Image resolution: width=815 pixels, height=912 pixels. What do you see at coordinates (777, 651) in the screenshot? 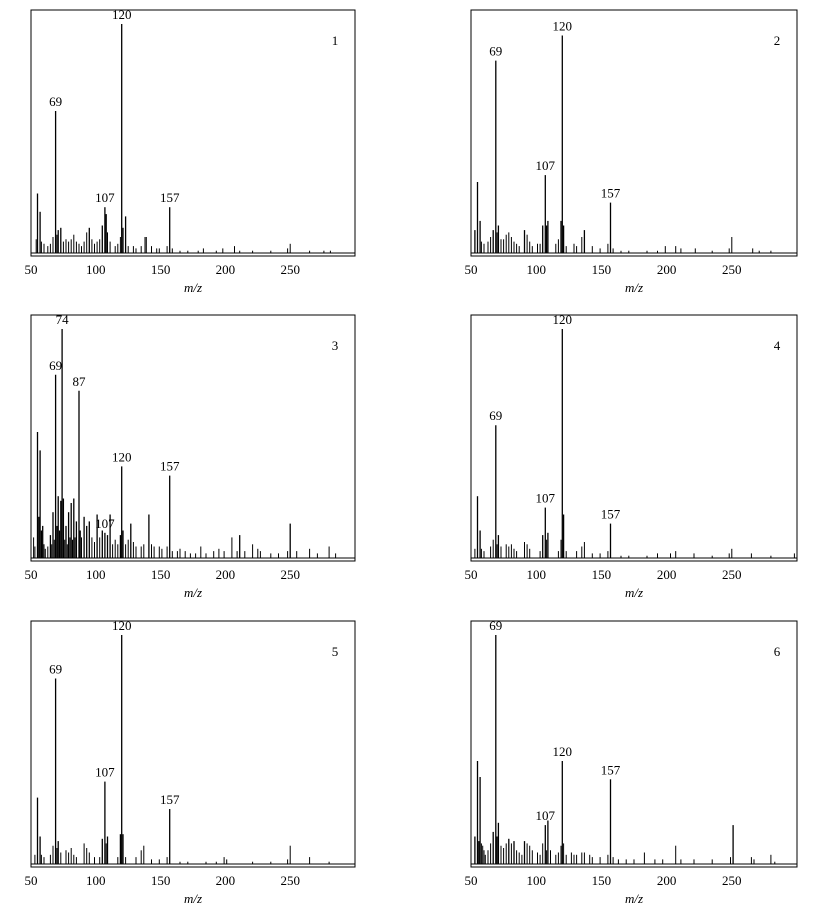
I see `panel-label: 6` at bounding box center [777, 651].